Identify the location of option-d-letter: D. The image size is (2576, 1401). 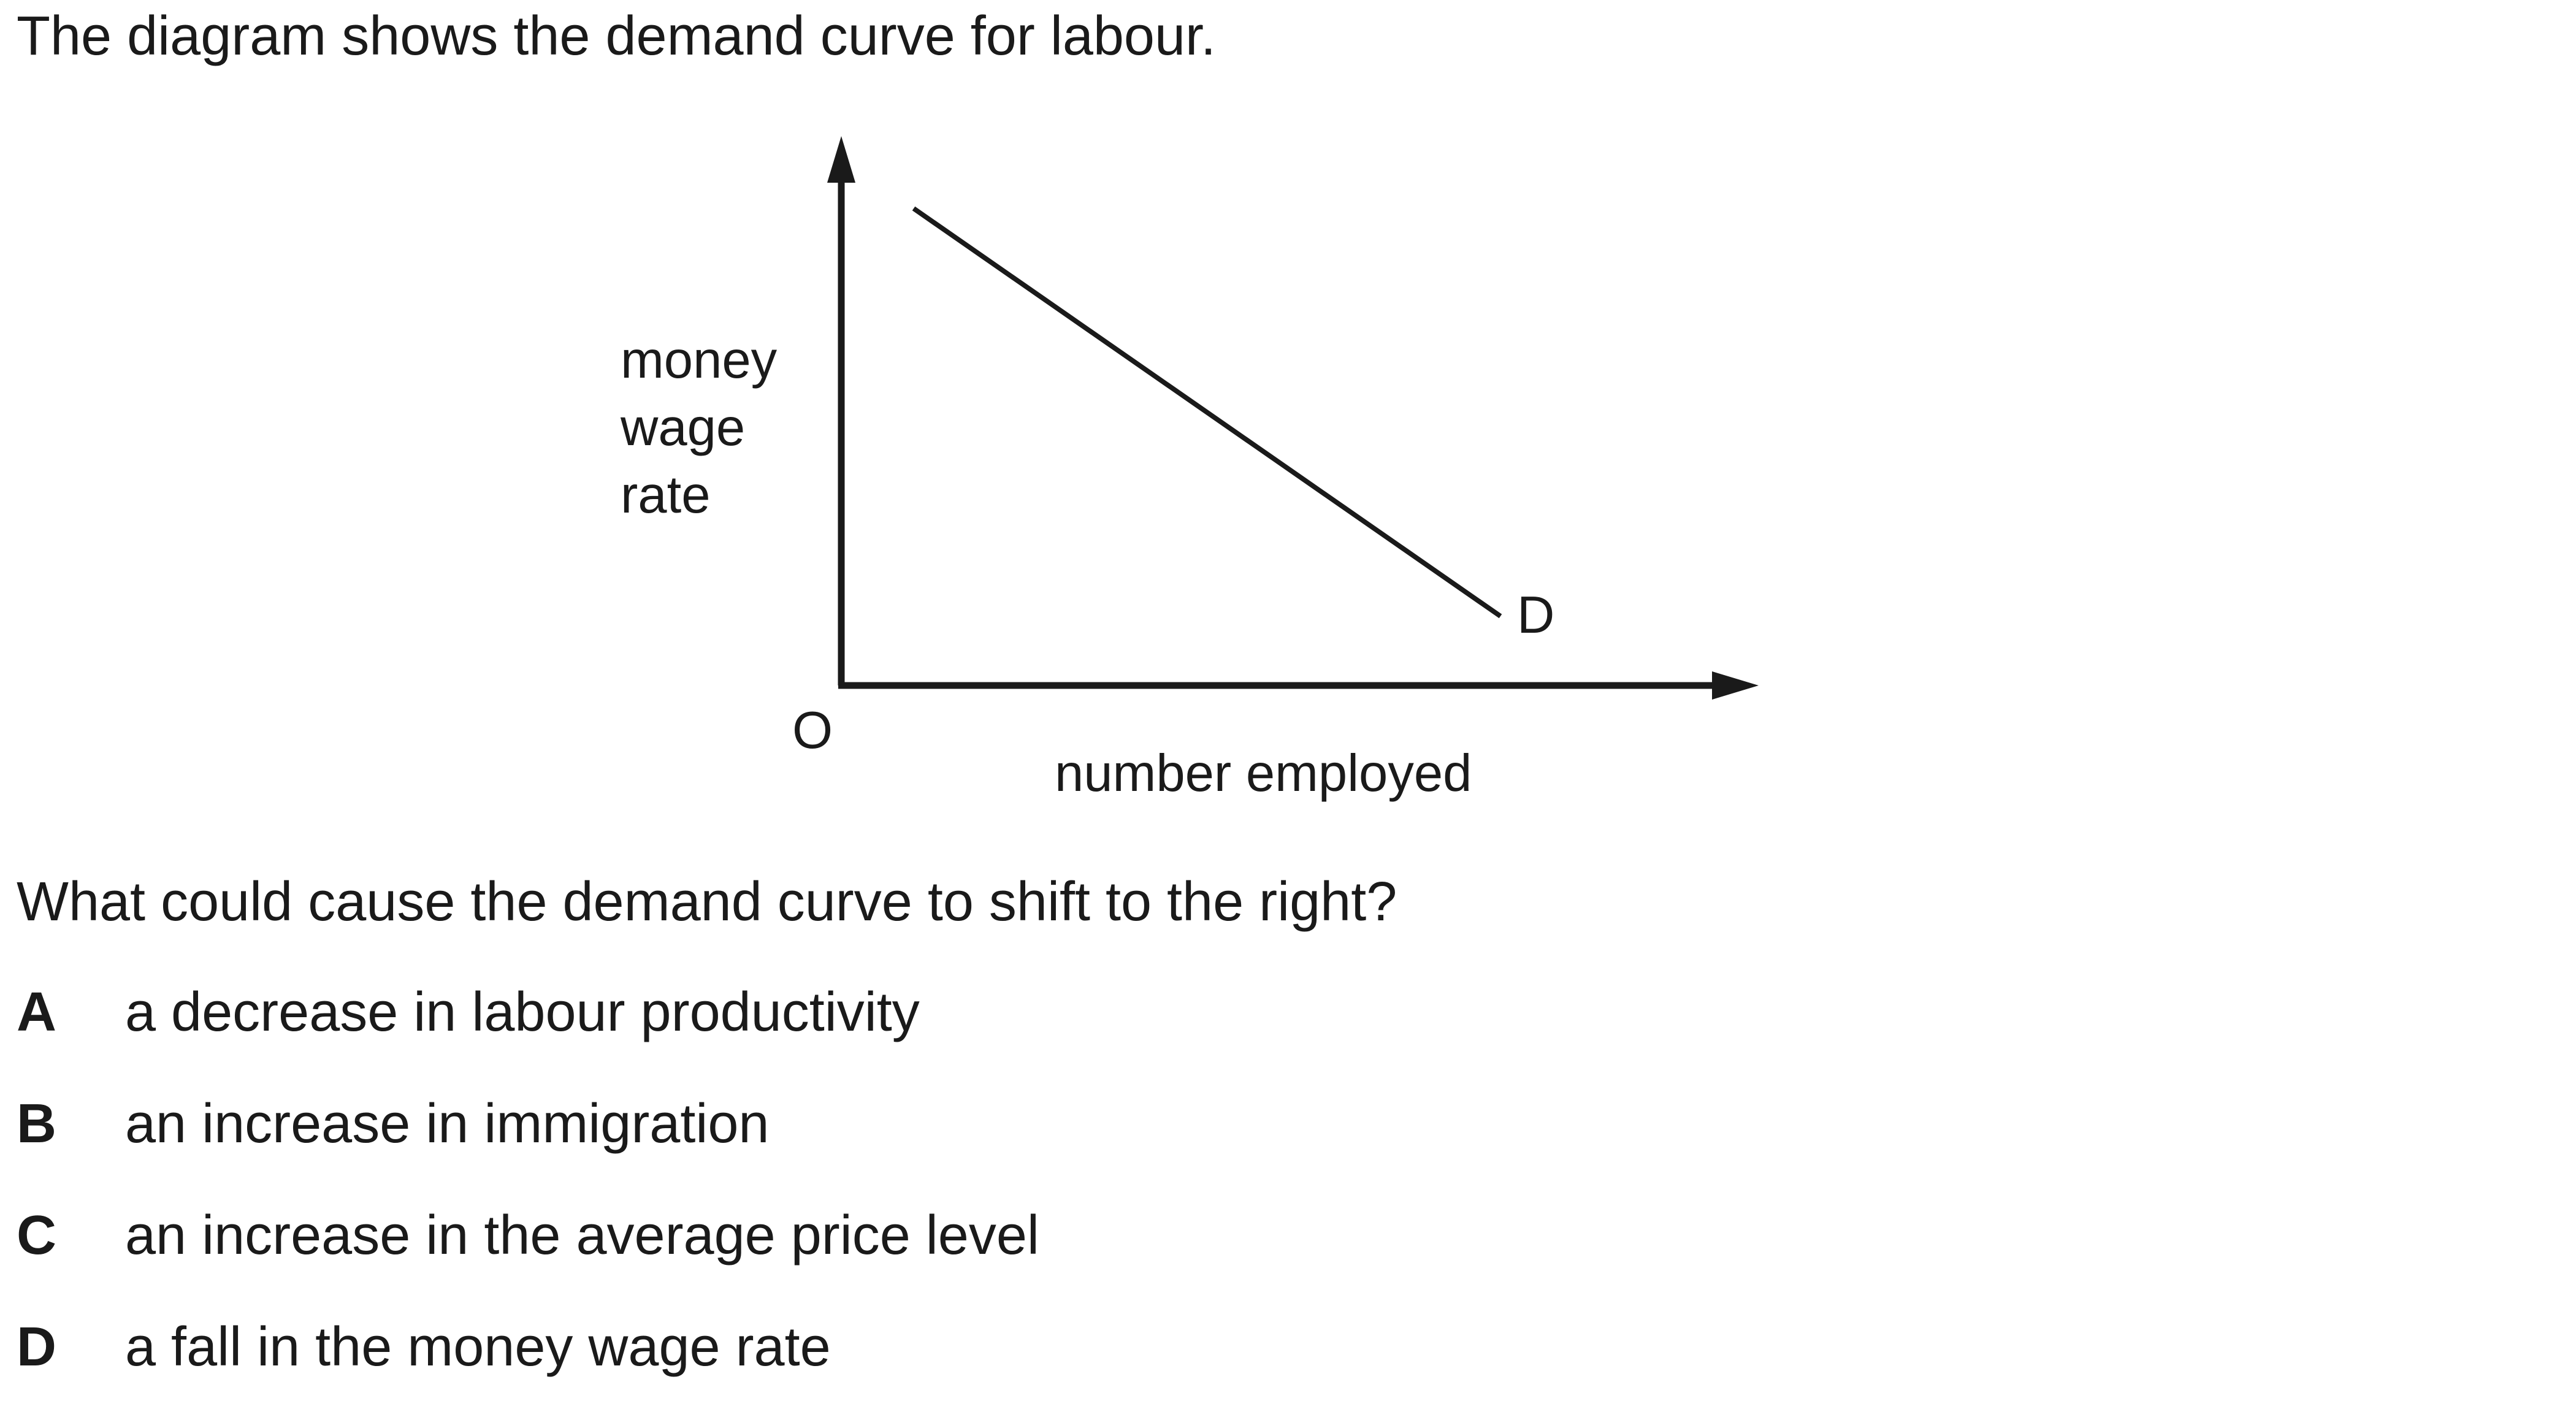
(36, 1347).